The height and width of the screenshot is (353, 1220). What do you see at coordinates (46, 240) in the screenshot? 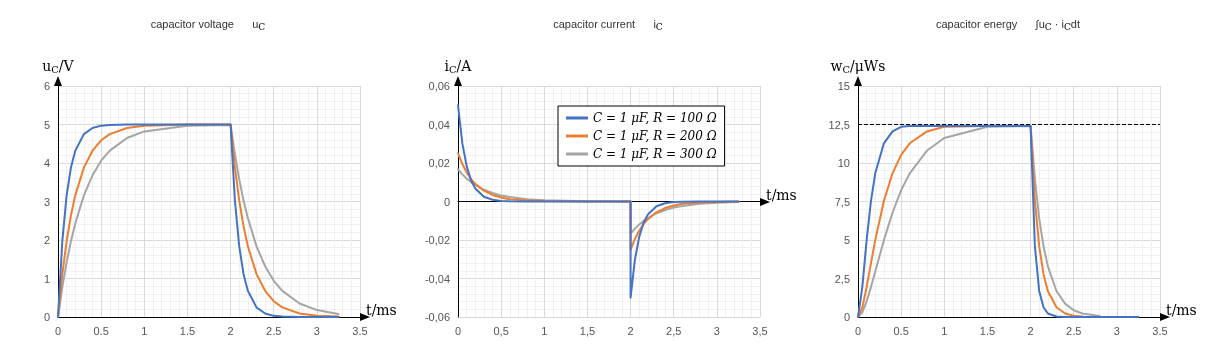
I see `y-tick-label: 2` at bounding box center [46, 240].